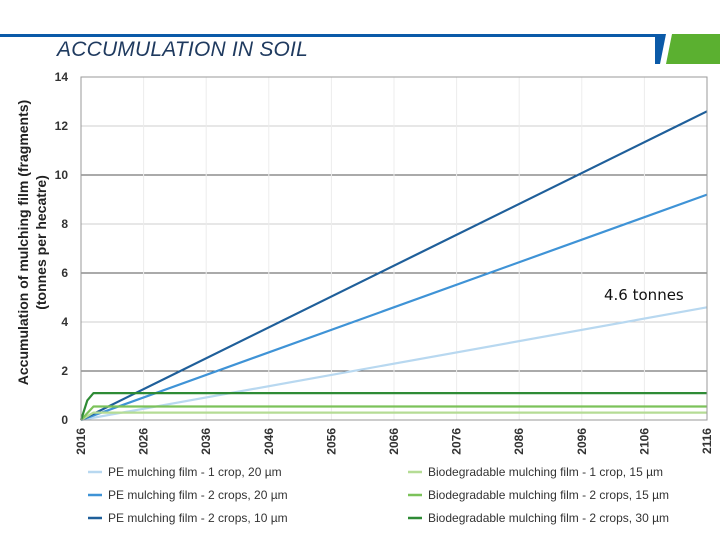 The width and height of the screenshot is (720, 540). I want to click on x-tick-label: 2096, so click(582, 441).